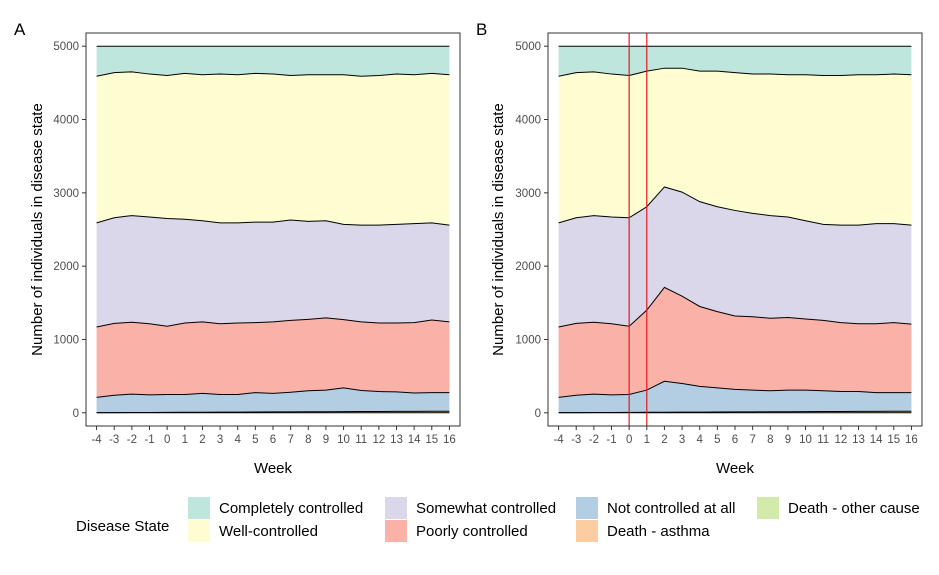 Image resolution: width=939 pixels, height=575 pixels. Describe the element at coordinates (396, 531) in the screenshot. I see `legend-key-poorly-controlled` at that location.